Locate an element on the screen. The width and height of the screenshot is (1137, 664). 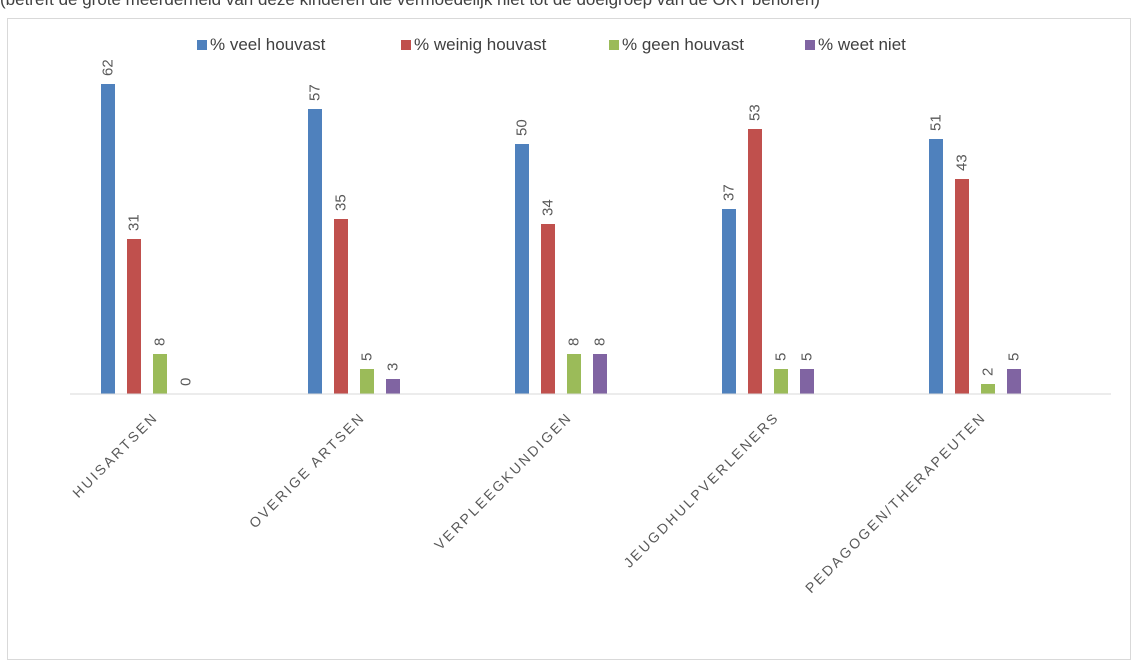
bar-verpleegkundigen-weinig-houvast is located at coordinates (548, 309).